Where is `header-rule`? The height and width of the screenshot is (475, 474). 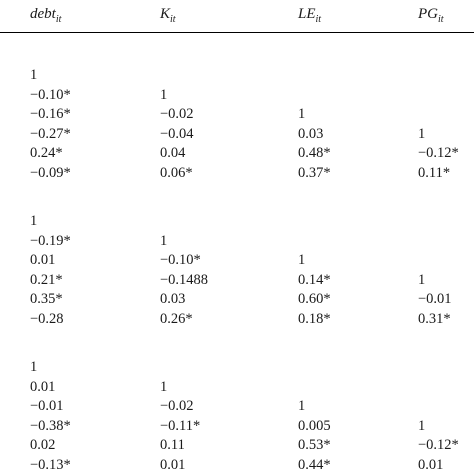
header-rule is located at coordinates (237, 32).